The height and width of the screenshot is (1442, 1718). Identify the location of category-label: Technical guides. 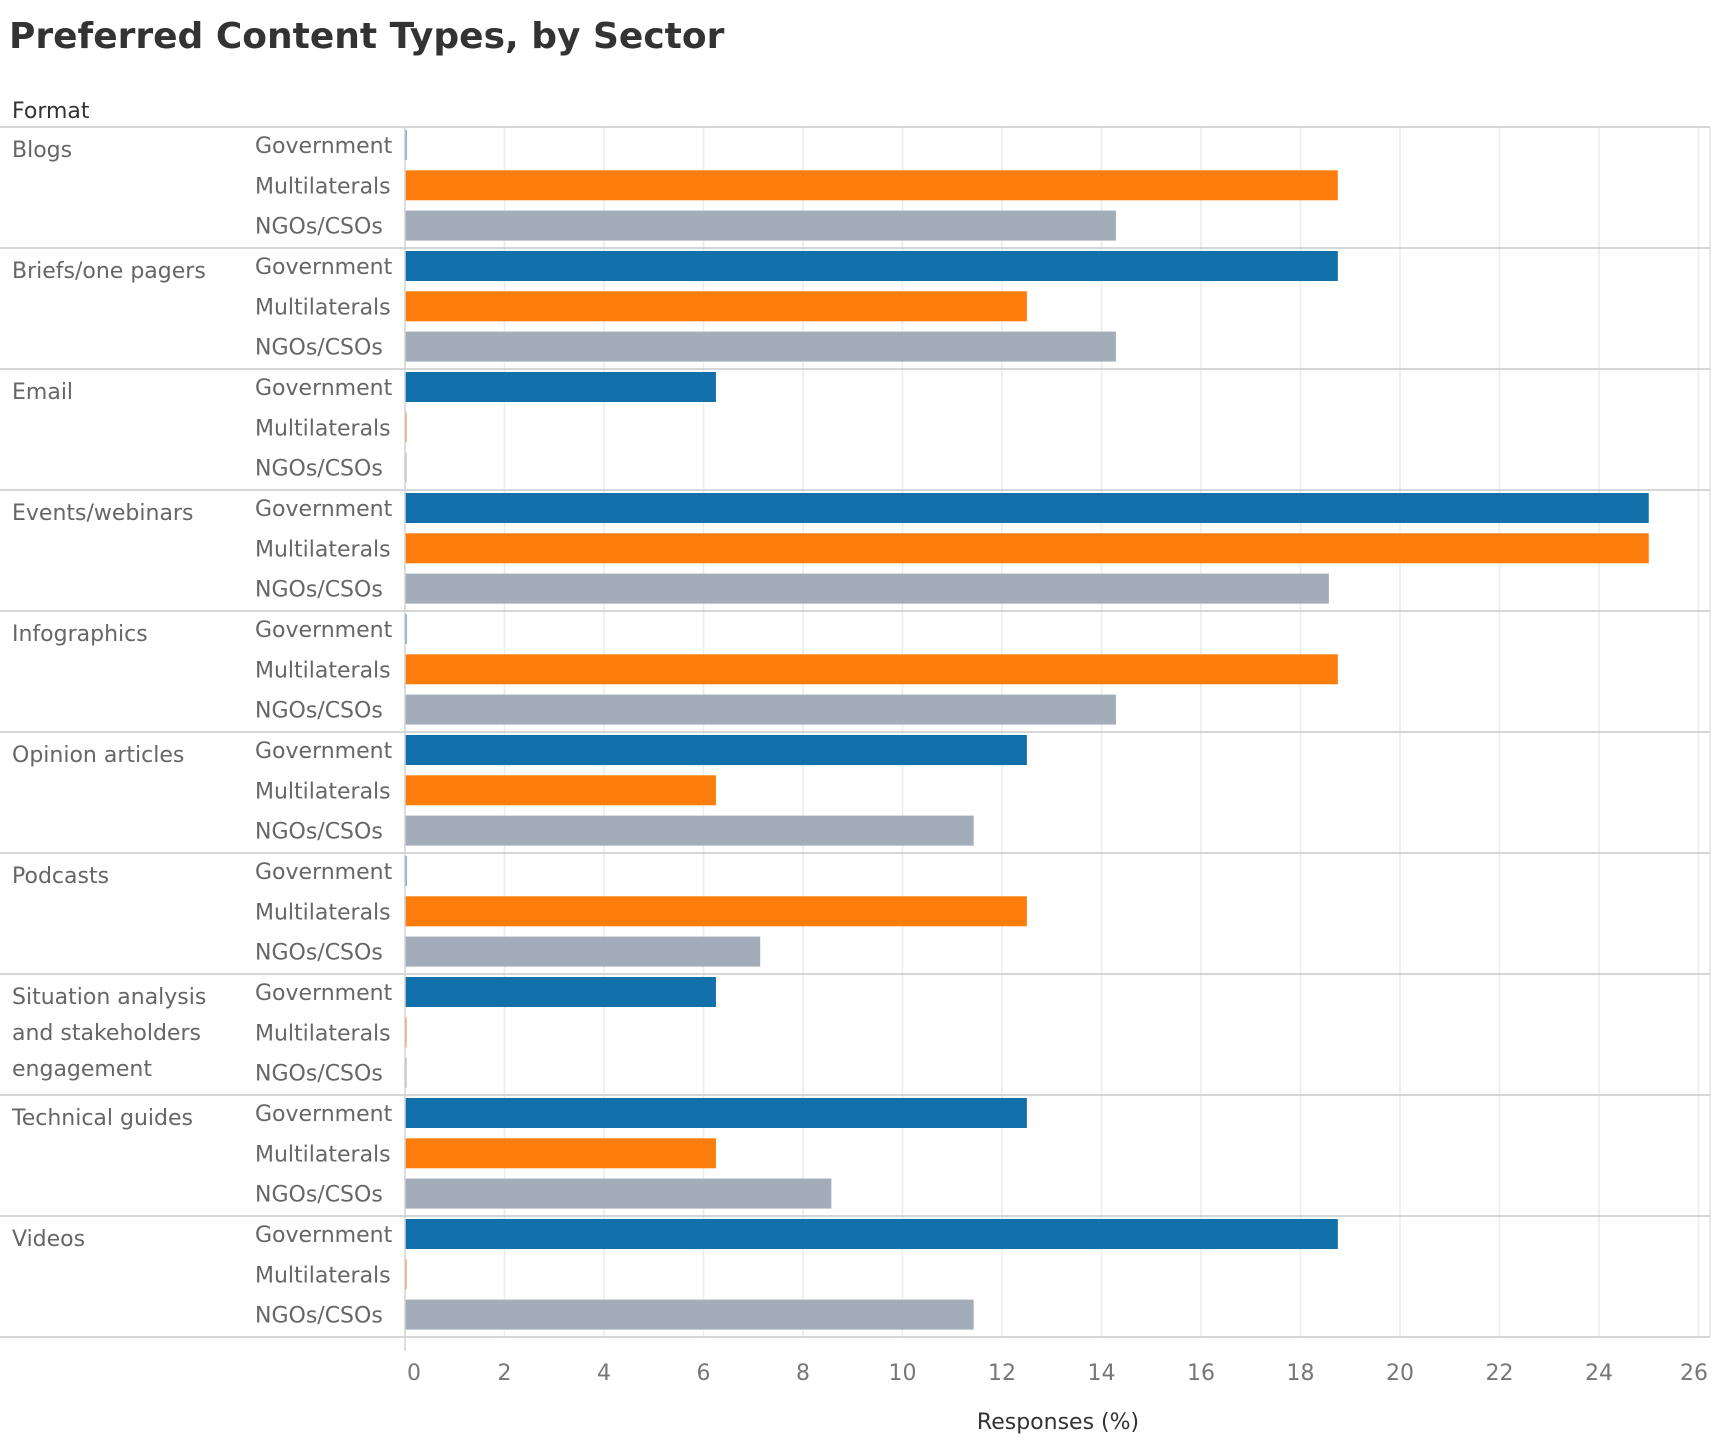
(102, 1118).